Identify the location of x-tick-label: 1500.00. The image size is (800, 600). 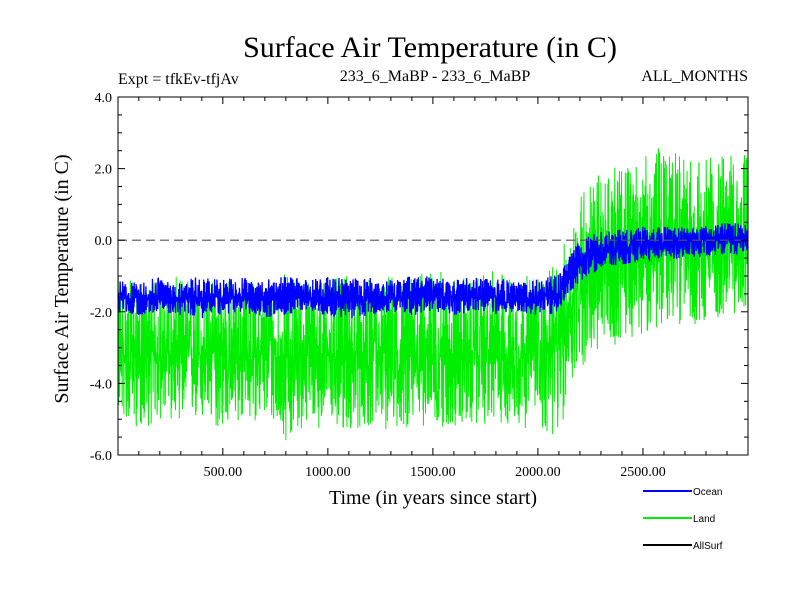
(433, 472).